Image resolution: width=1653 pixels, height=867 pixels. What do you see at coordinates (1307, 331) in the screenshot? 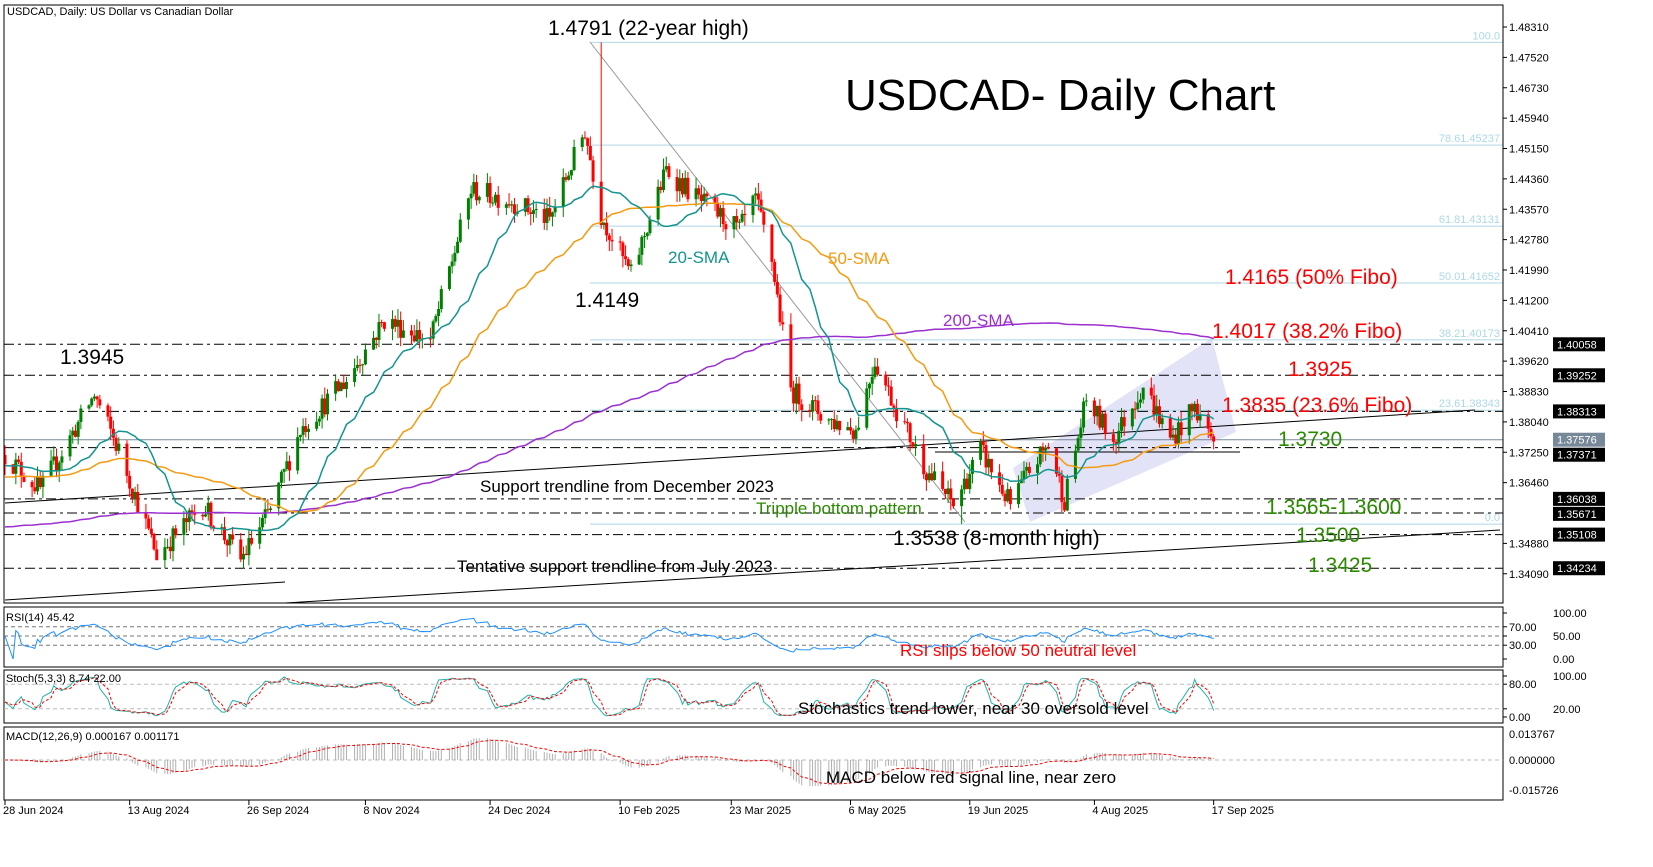
I see `annot-fibo-382: 1.4017 (38.2% Fibo)` at bounding box center [1307, 331].